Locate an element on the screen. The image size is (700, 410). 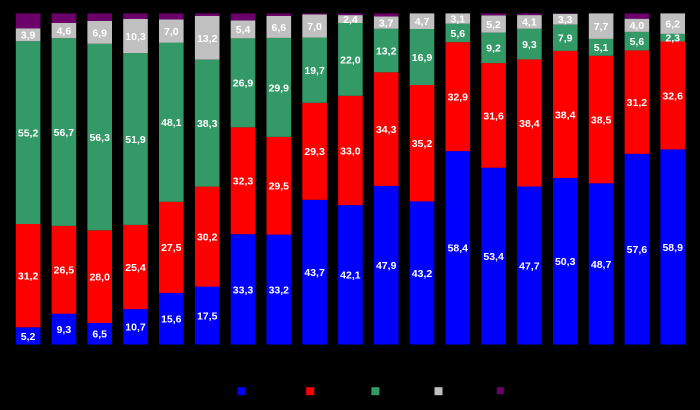
svg-text: 38,5 is located at coordinates (601, 120).